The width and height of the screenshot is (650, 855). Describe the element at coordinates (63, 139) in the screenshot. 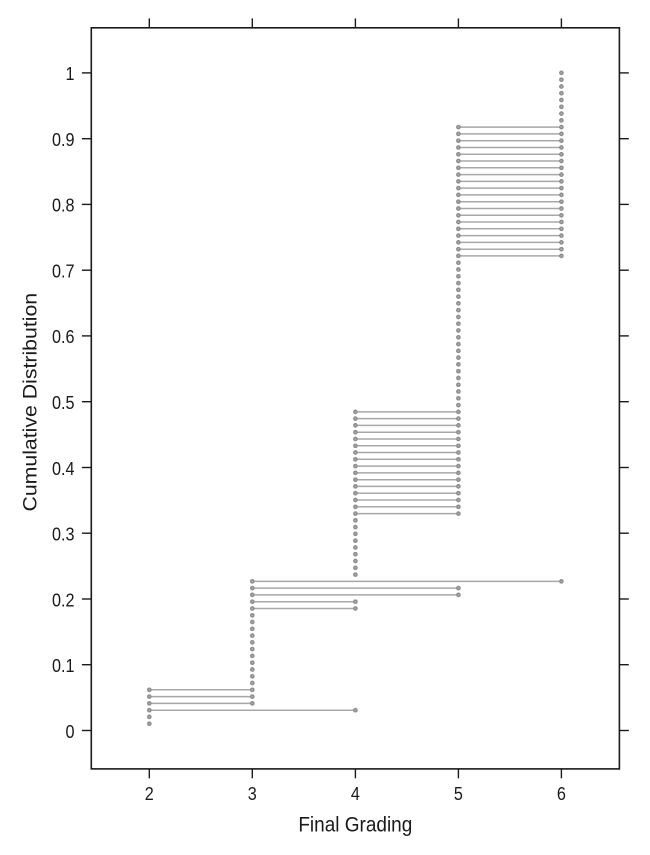

I see `svg-text: 0.9` at that location.